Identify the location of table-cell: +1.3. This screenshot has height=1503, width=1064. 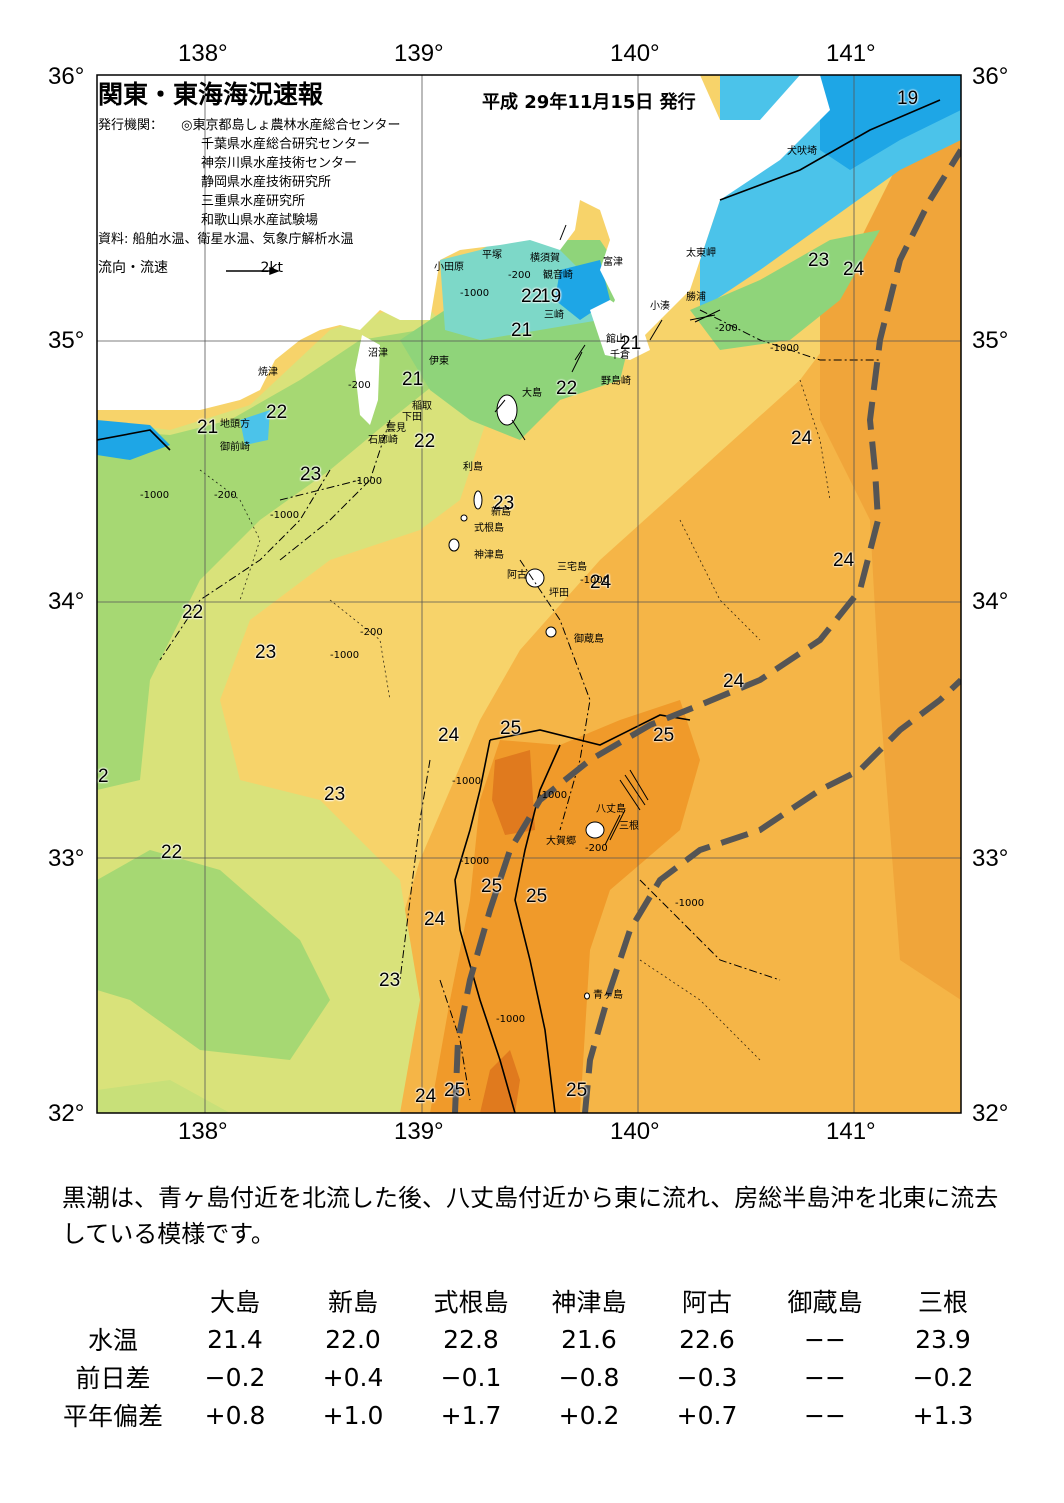
(943, 1415).